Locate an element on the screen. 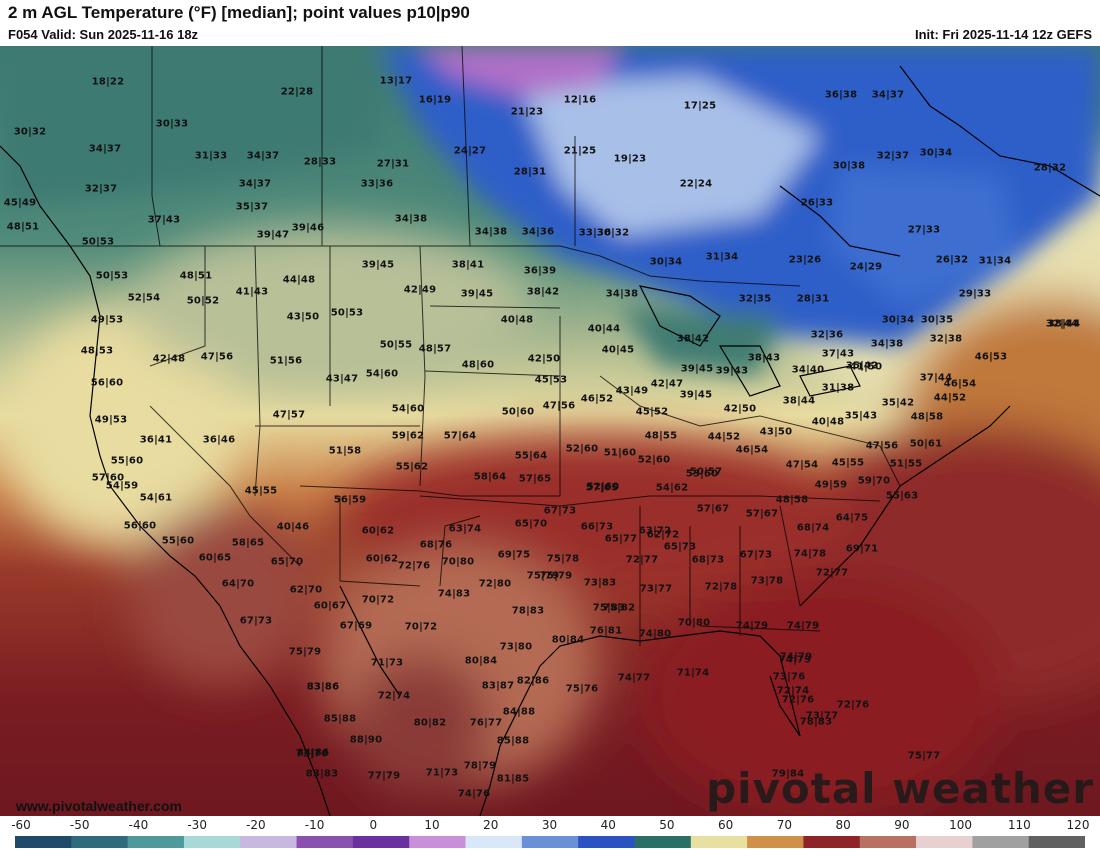 This screenshot has height=850, width=1100. point-value-label: 83|86 is located at coordinates (323, 687).